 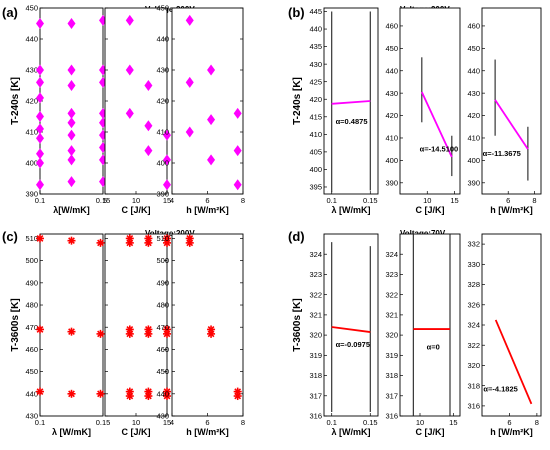 What do you see at coordinates (207, 210) in the screenshot?
I see `x-axis-label: h [W/m²K]` at bounding box center [207, 210].